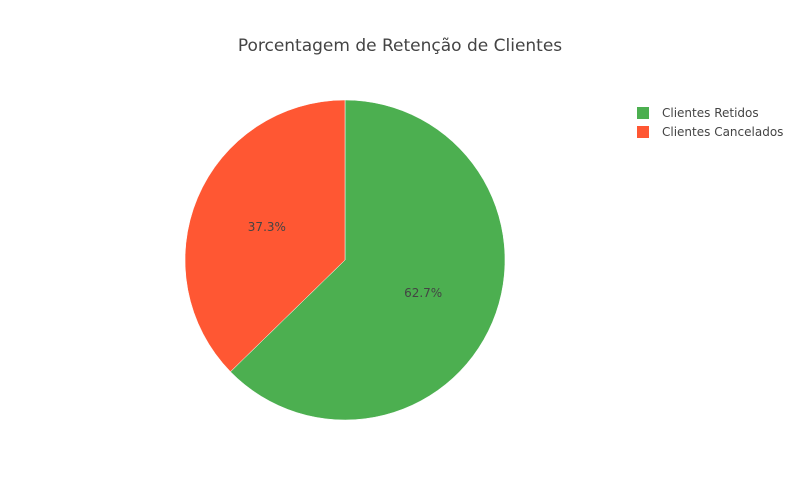 Image resolution: width=800 pixels, height=500 pixels. I want to click on pie-slice-label: 62.7%, so click(423, 293).